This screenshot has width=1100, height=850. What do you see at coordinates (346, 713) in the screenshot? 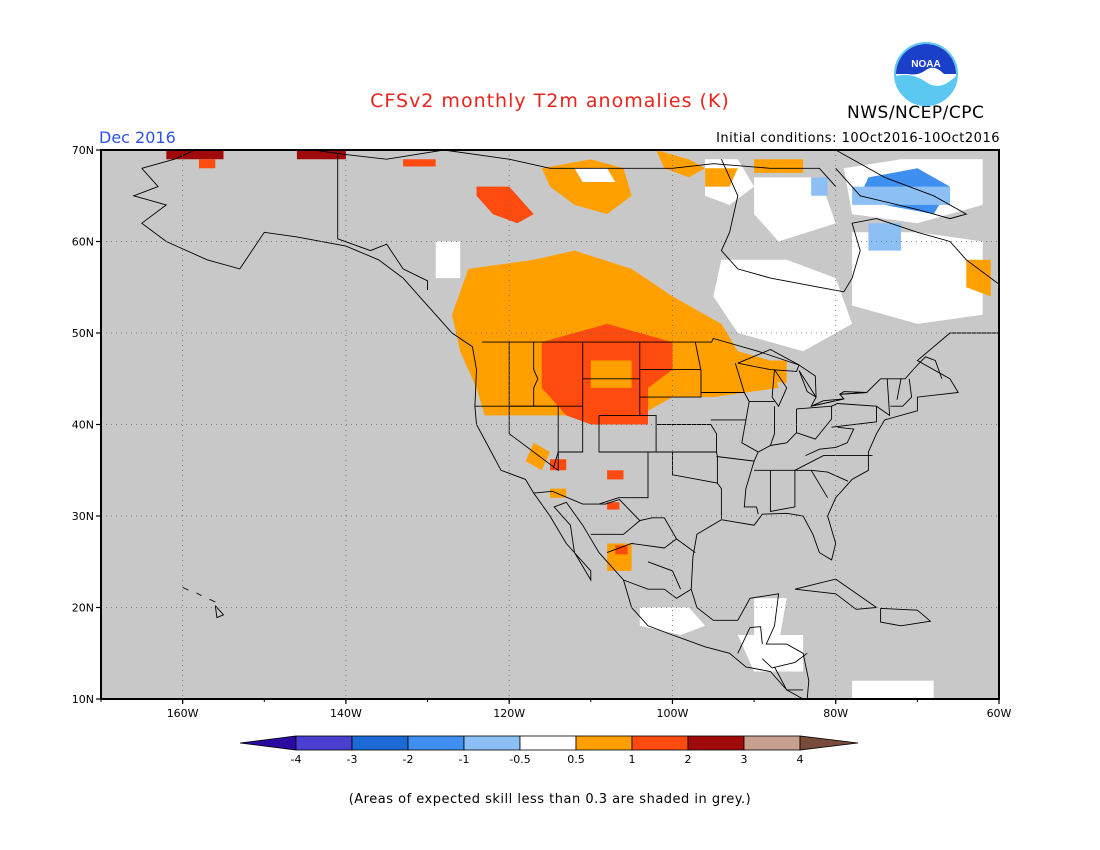
I see `lon-label: 140W` at bounding box center [346, 713].